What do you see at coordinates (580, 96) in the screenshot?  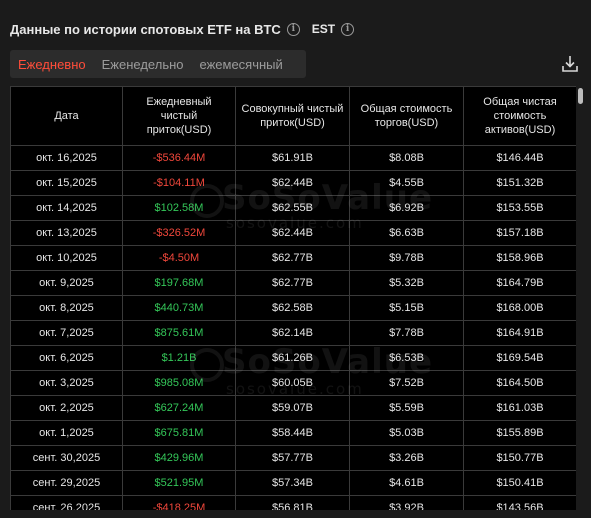 I see `scrollbar-thumb` at bounding box center [580, 96].